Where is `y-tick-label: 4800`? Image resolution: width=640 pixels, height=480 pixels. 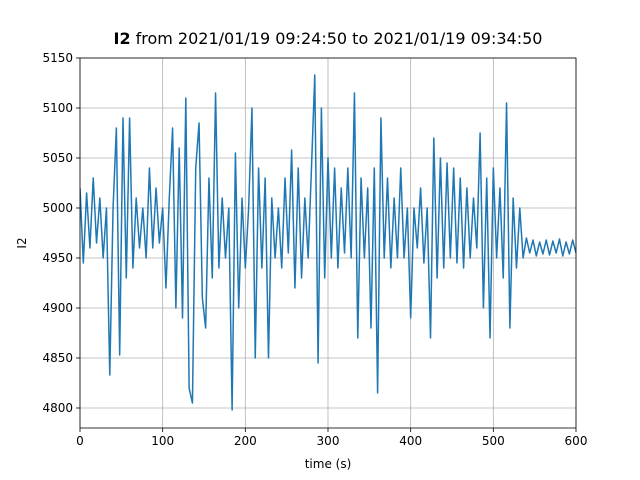 y-tick-label: 4800 is located at coordinates (57, 408).